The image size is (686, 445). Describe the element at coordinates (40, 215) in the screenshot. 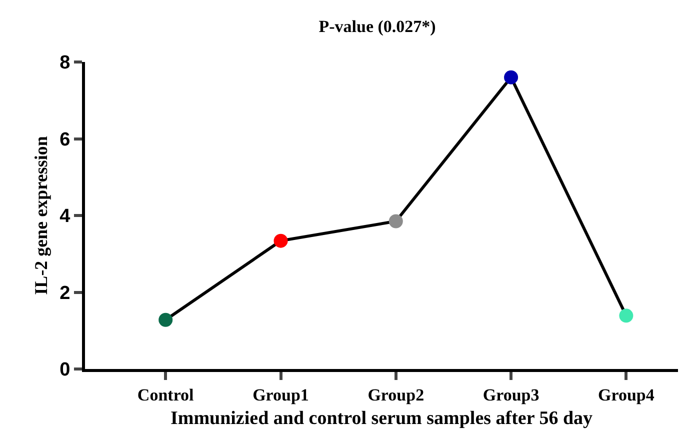

I see `y-axis-title: IL-2 gene expression` at that location.